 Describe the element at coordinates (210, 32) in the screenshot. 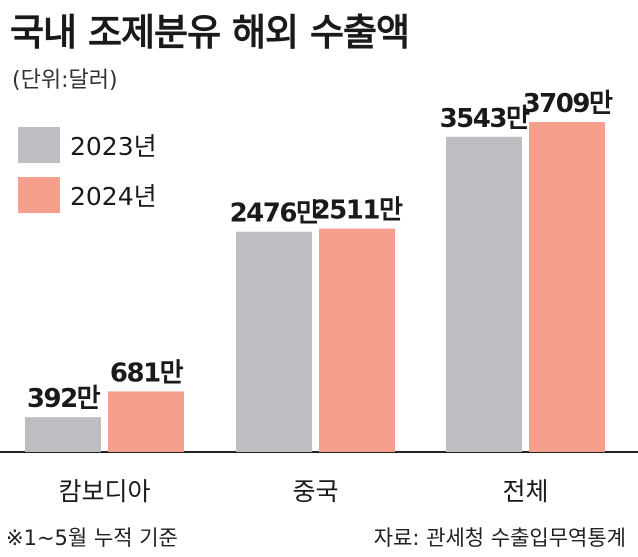

I see `chart-title: 국내 조제분유 해외 수출액` at that location.